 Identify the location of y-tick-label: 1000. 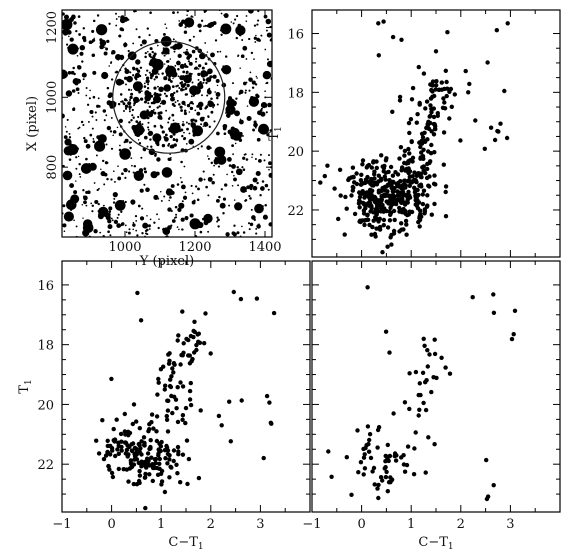
(52, 97).